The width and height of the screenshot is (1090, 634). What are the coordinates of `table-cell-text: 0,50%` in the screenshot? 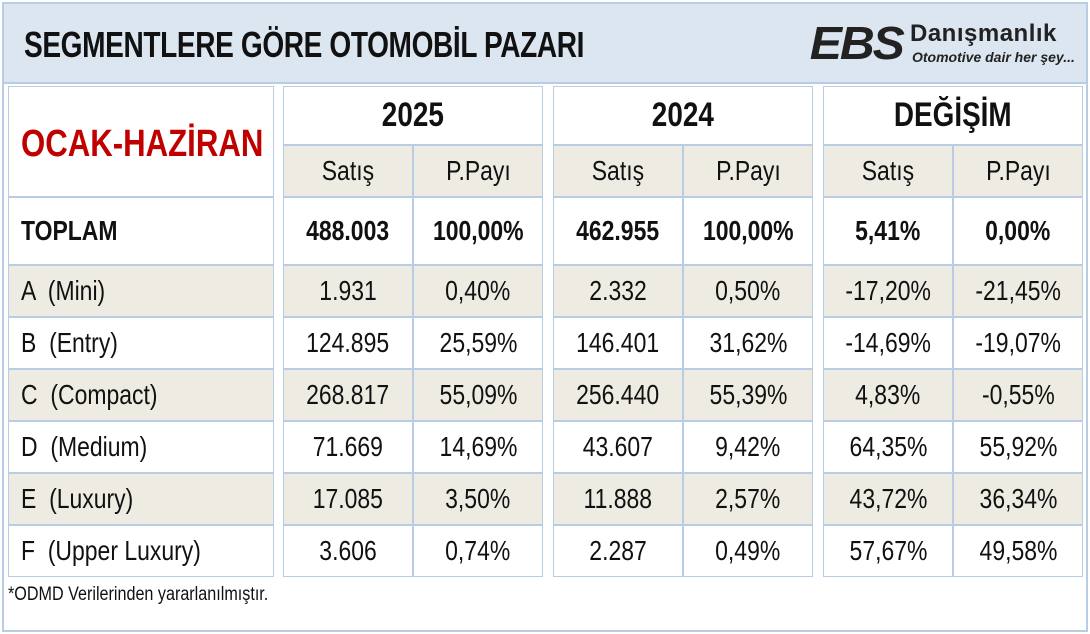 It's located at (748, 290).